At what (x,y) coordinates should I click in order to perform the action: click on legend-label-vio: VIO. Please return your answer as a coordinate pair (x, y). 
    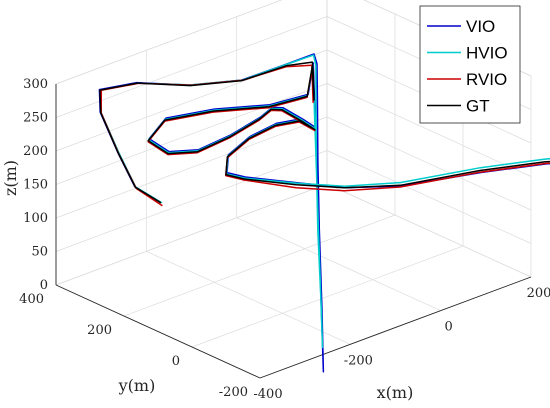
    Looking at the image, I should click on (480, 26).